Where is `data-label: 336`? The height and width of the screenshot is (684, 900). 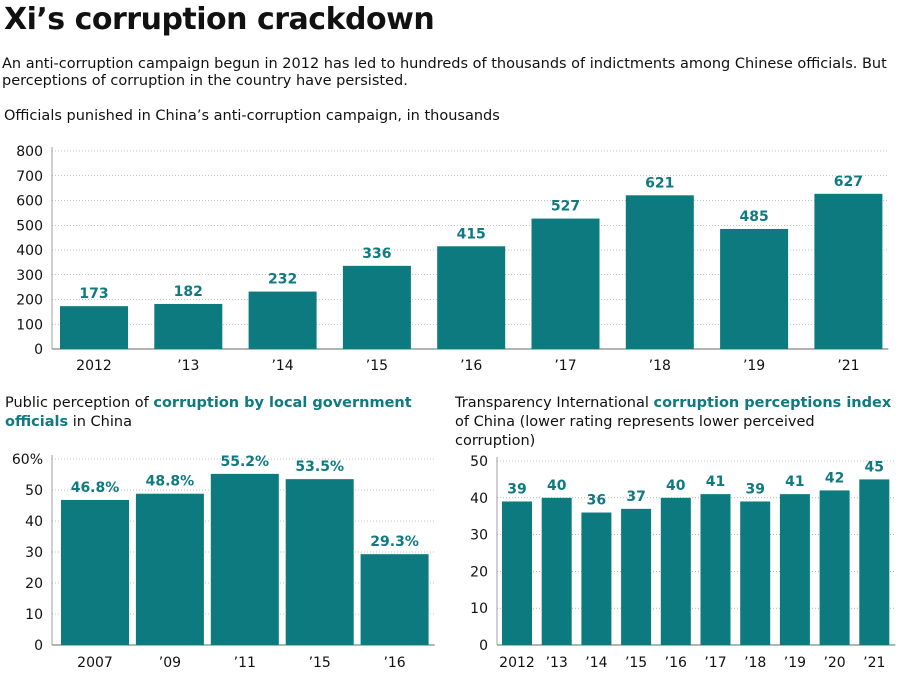 data-label: 336 is located at coordinates (376, 254).